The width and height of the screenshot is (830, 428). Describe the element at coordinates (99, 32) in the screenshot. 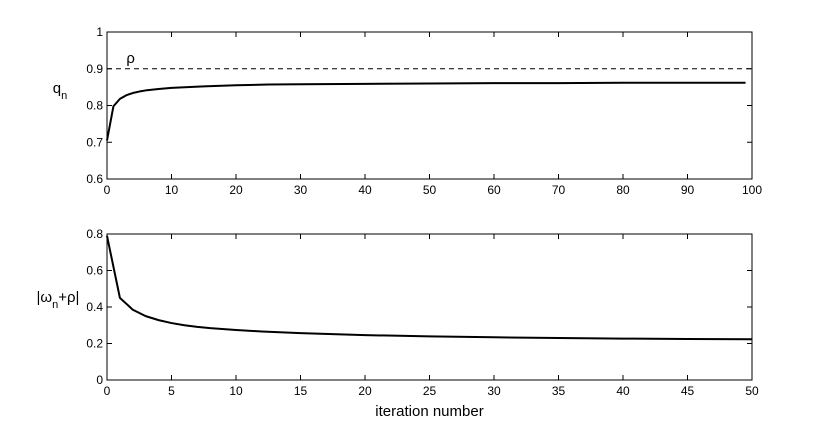

I see `y-tick-label: 1` at that location.